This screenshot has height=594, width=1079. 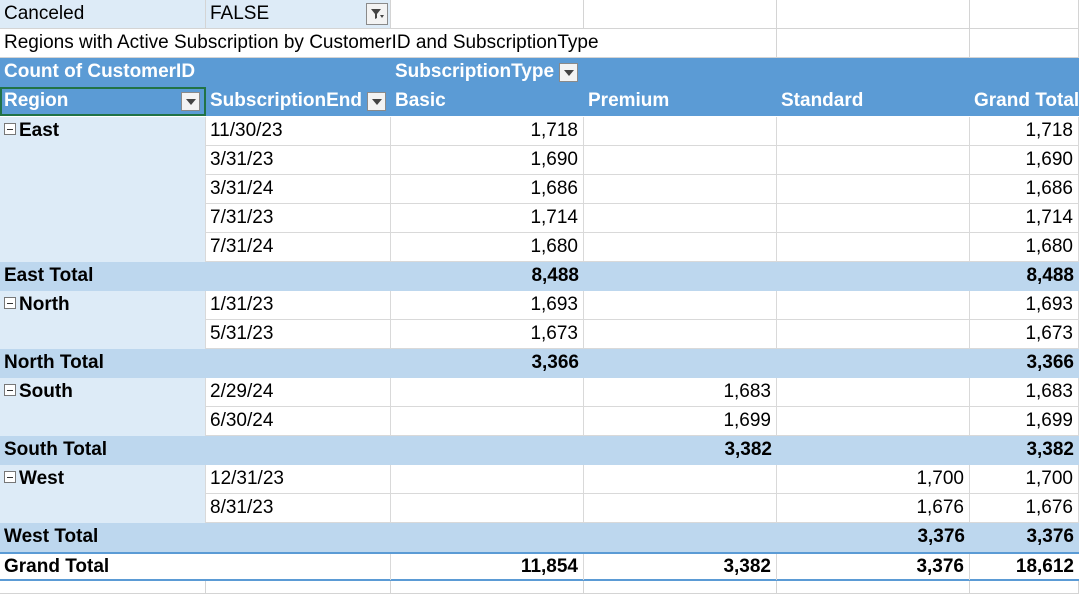 I want to click on row-total: 1,683, so click(x=1024, y=392).